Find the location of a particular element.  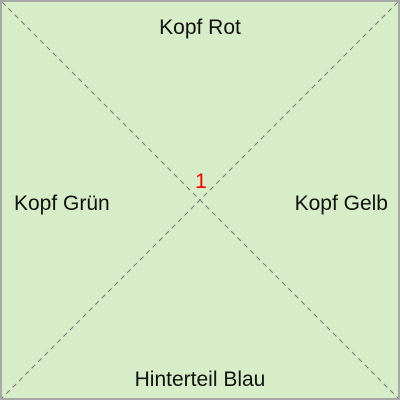

edge-label-bottom: Hinterteil Blau is located at coordinates (200, 379).